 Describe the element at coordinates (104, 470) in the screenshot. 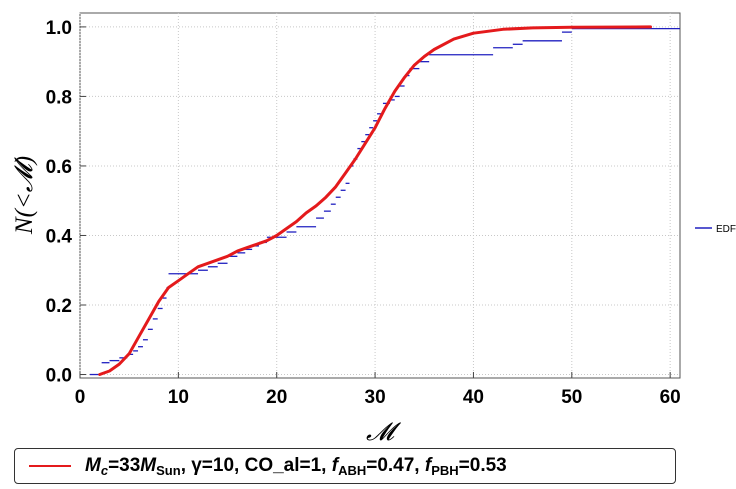

I see `mc-subscript: c` at that location.